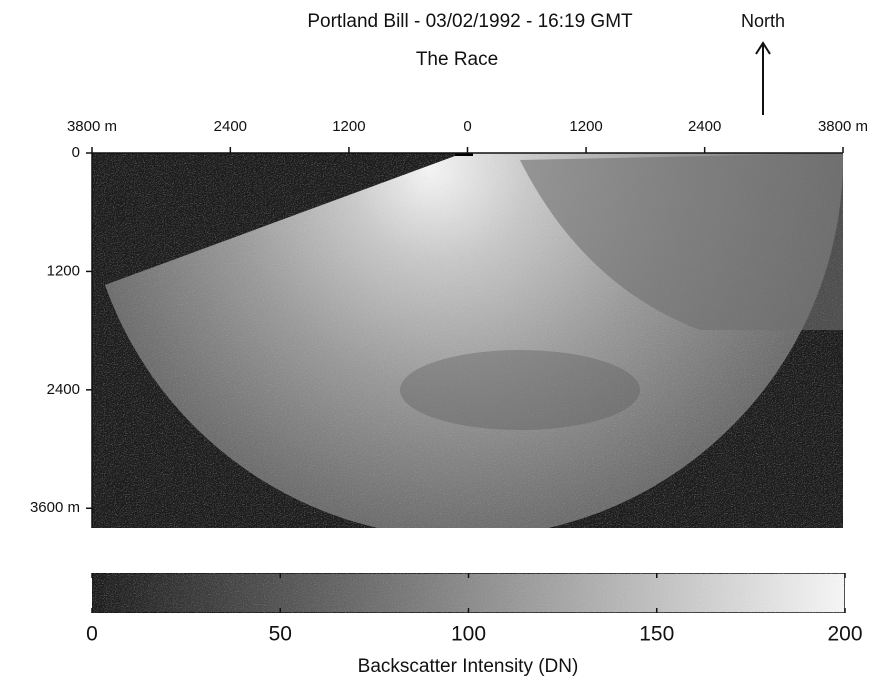 This screenshot has width=875, height=690. I want to click on colorbar-tick-label: 50, so click(280, 634).